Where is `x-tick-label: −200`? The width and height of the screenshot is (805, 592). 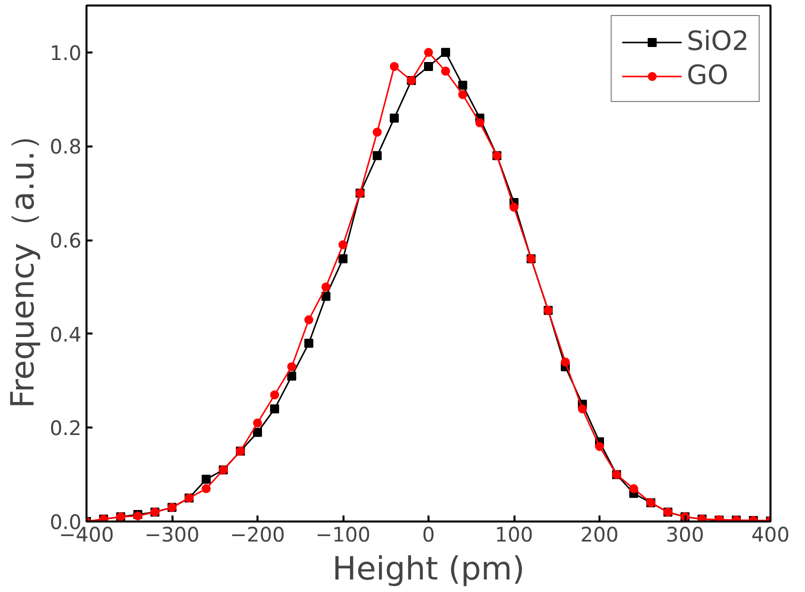 x-tick-label: −200 is located at coordinates (257, 534).